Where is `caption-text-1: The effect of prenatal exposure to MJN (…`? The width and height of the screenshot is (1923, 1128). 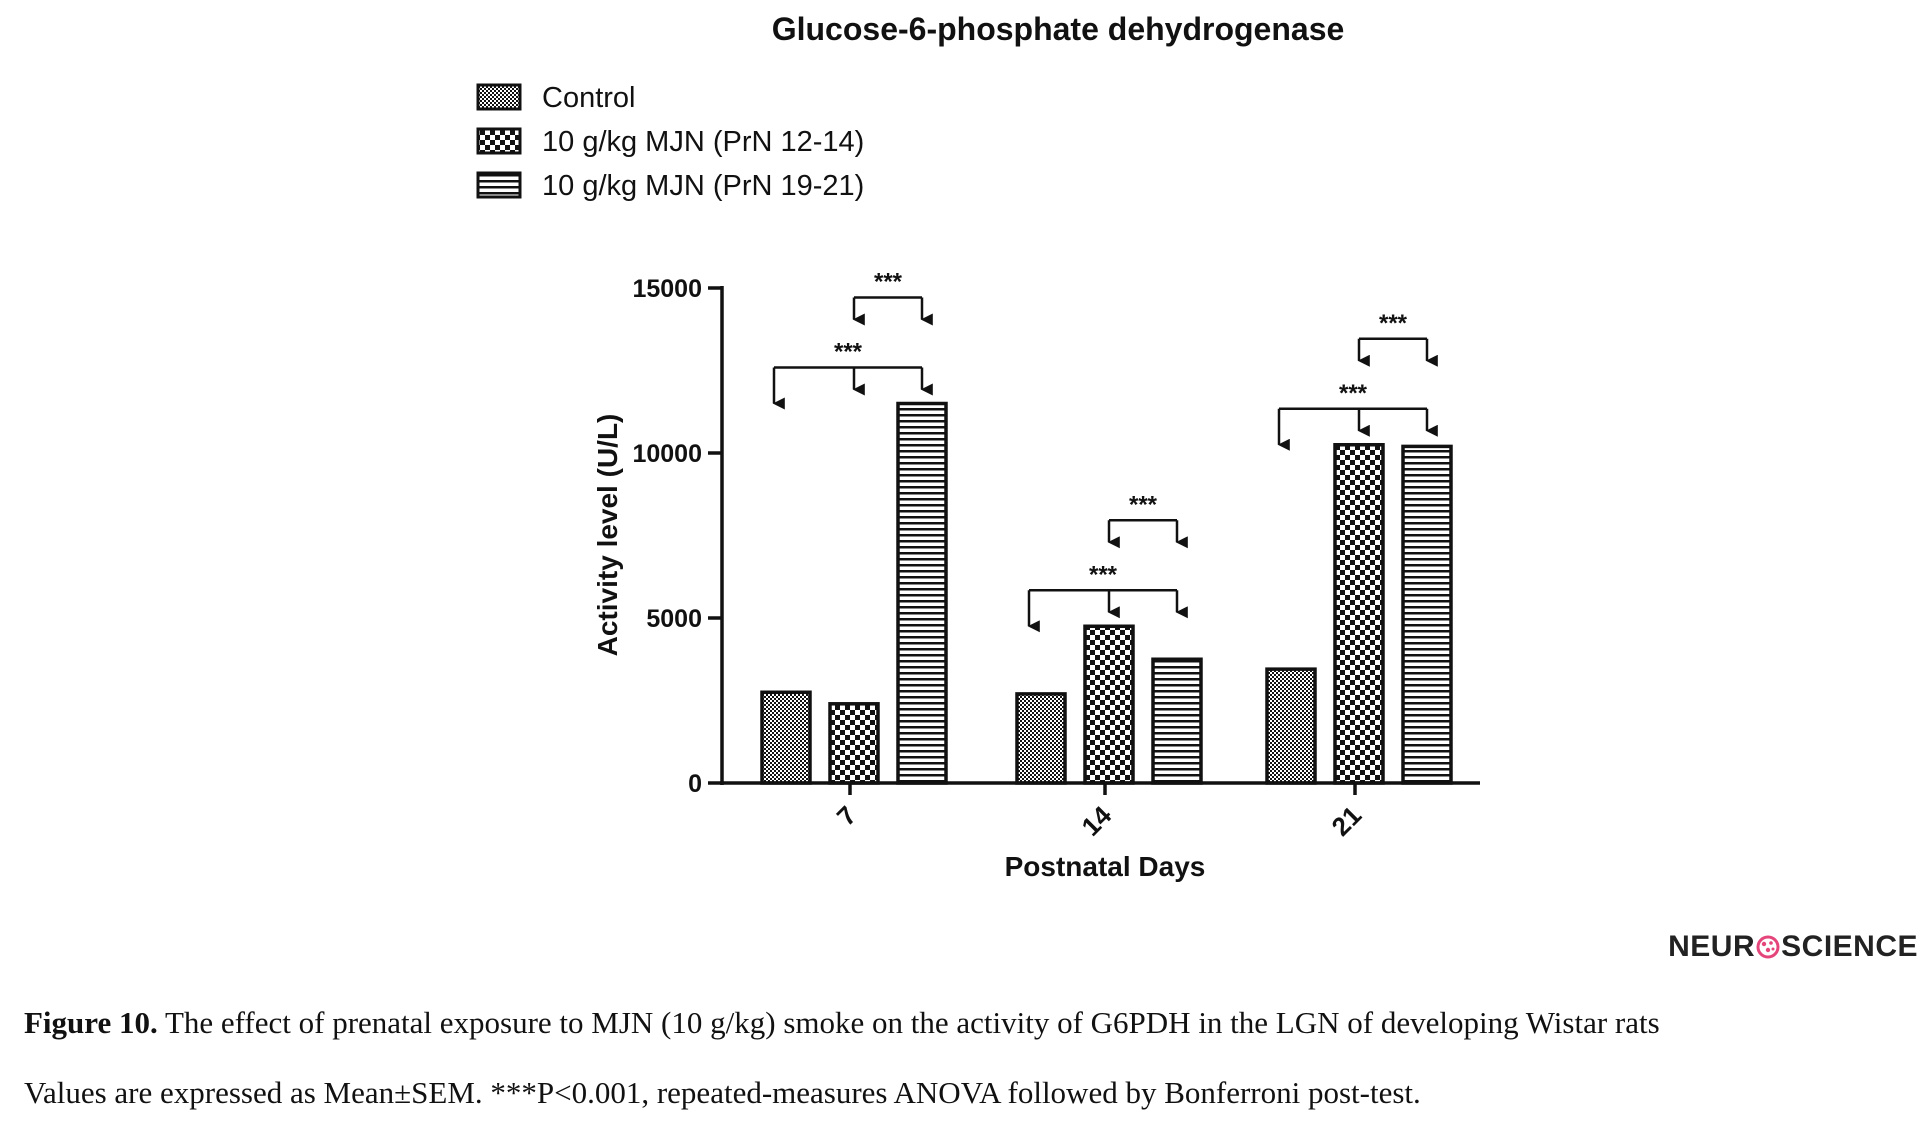
caption-text-1: The effect of prenatal exposure to MJN (… is located at coordinates (912, 1022).